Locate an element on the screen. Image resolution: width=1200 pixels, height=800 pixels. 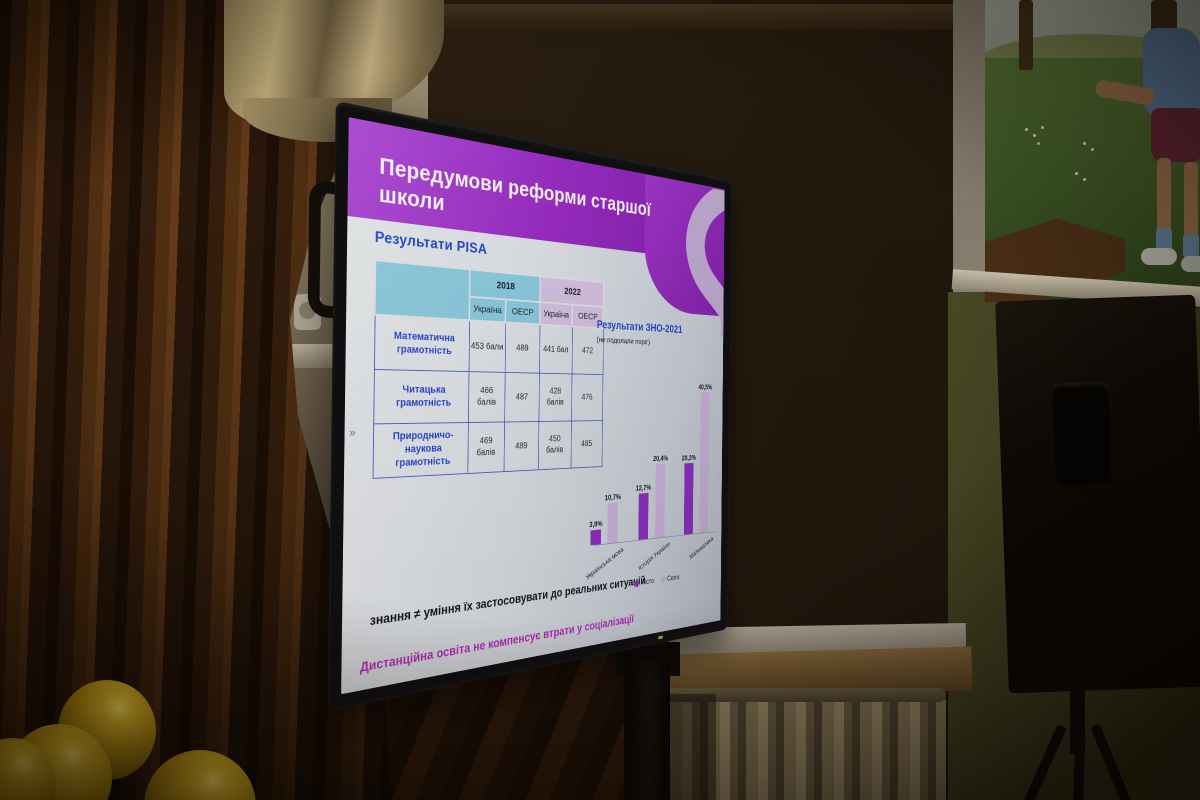
table-cell: 466 балів is located at coordinates (486, 397).